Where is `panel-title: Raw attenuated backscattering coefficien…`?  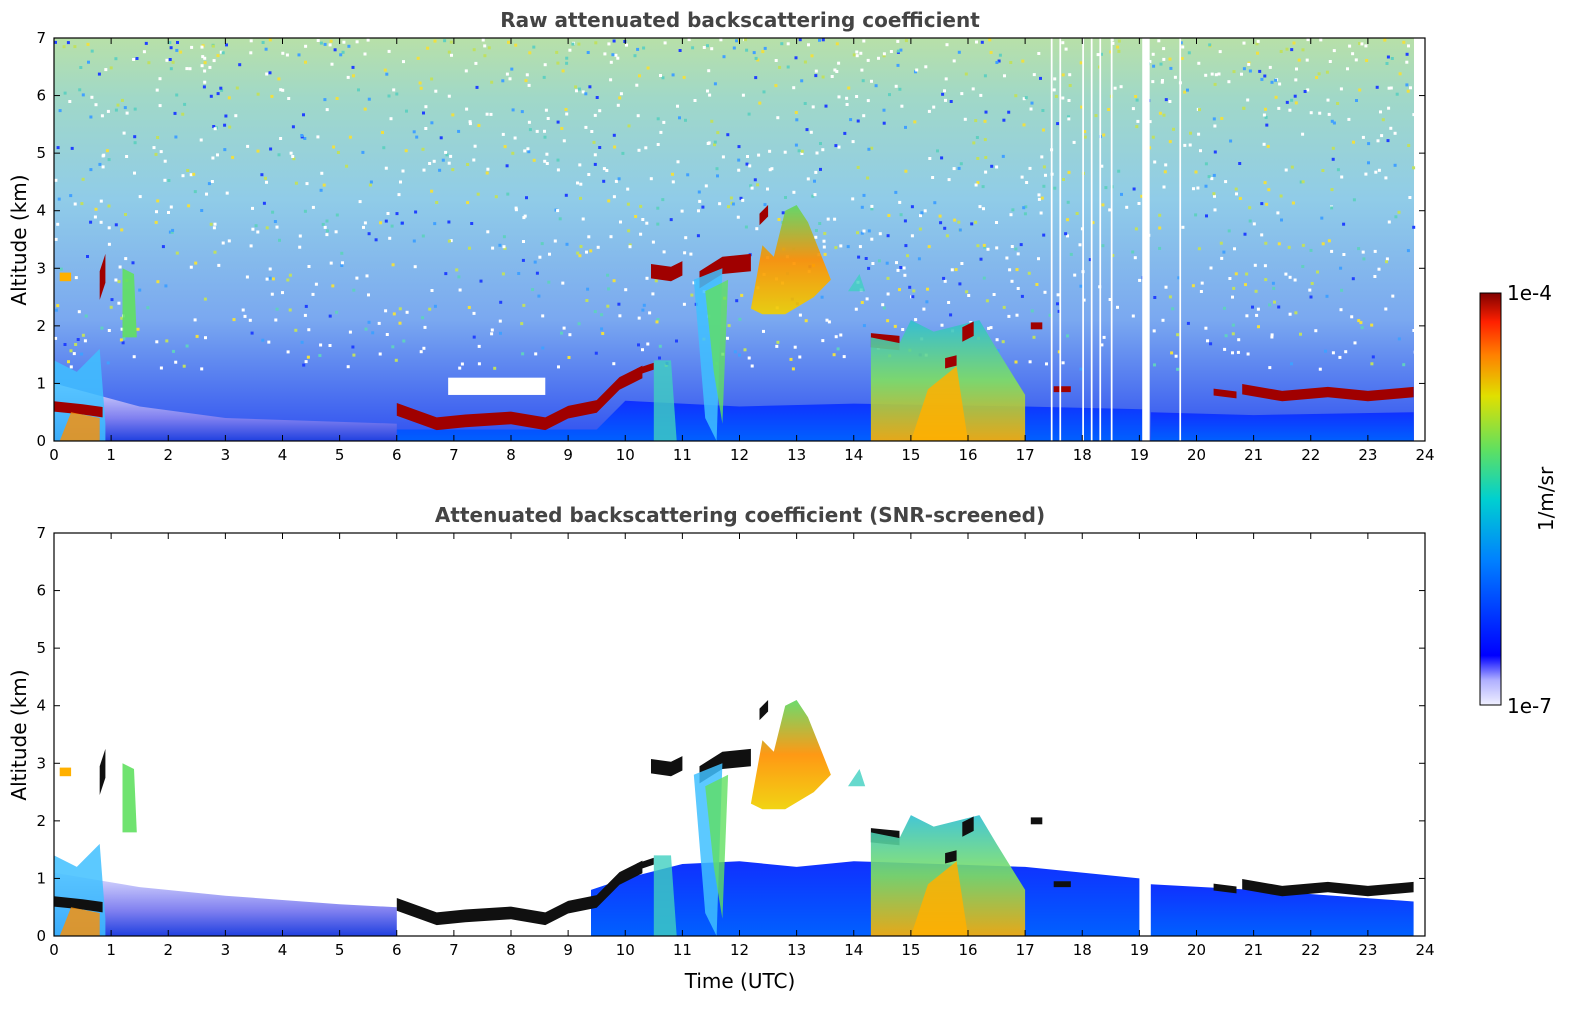
panel-title: Raw attenuated backscattering coefficien… is located at coordinates (740, 20).